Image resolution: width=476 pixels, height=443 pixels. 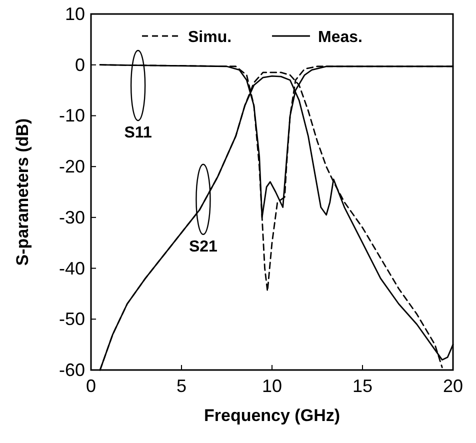 I want to click on y-tick-label: -40, so click(x=71, y=268).